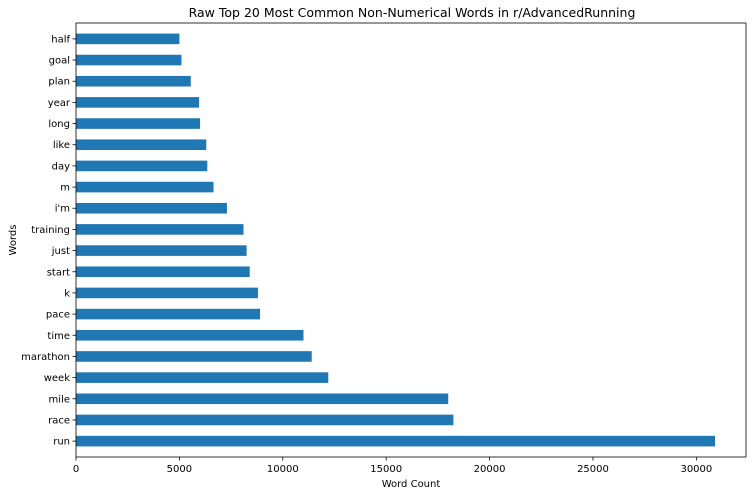 The height and width of the screenshot is (500, 753). What do you see at coordinates (57, 378) in the screenshot?
I see `y-tick-label: week` at bounding box center [57, 378].